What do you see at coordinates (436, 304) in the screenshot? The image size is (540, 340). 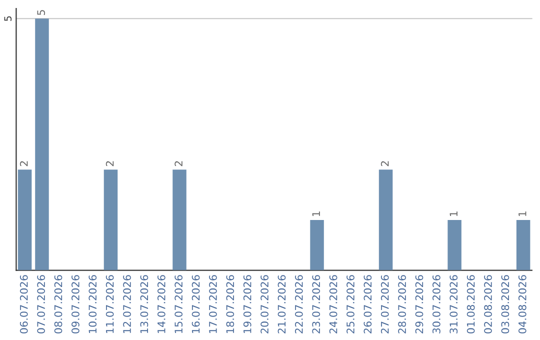 I see `x-tick-label: 30.07.2026` at bounding box center [436, 304].